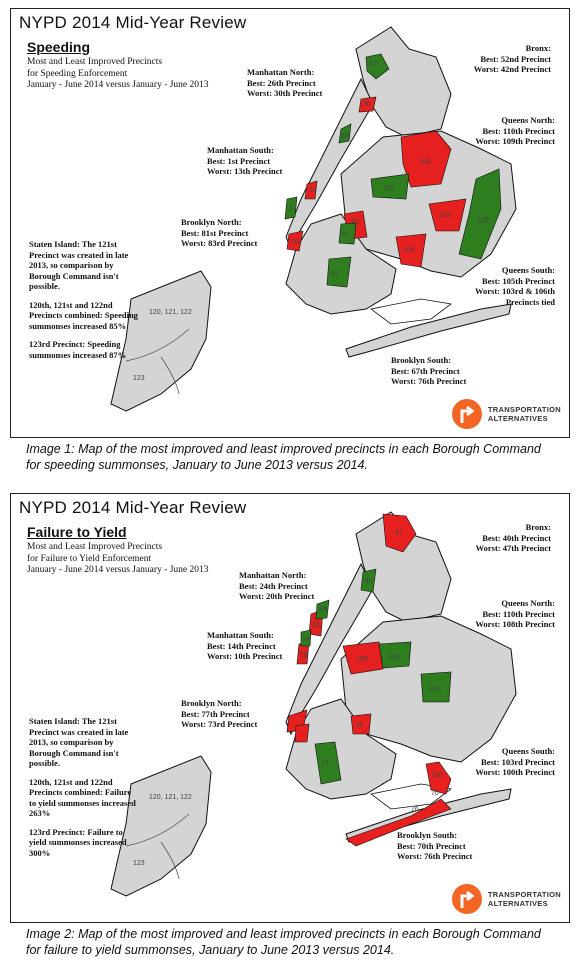  I want to click on tag-queens-south-best: 105, so click(483, 220).